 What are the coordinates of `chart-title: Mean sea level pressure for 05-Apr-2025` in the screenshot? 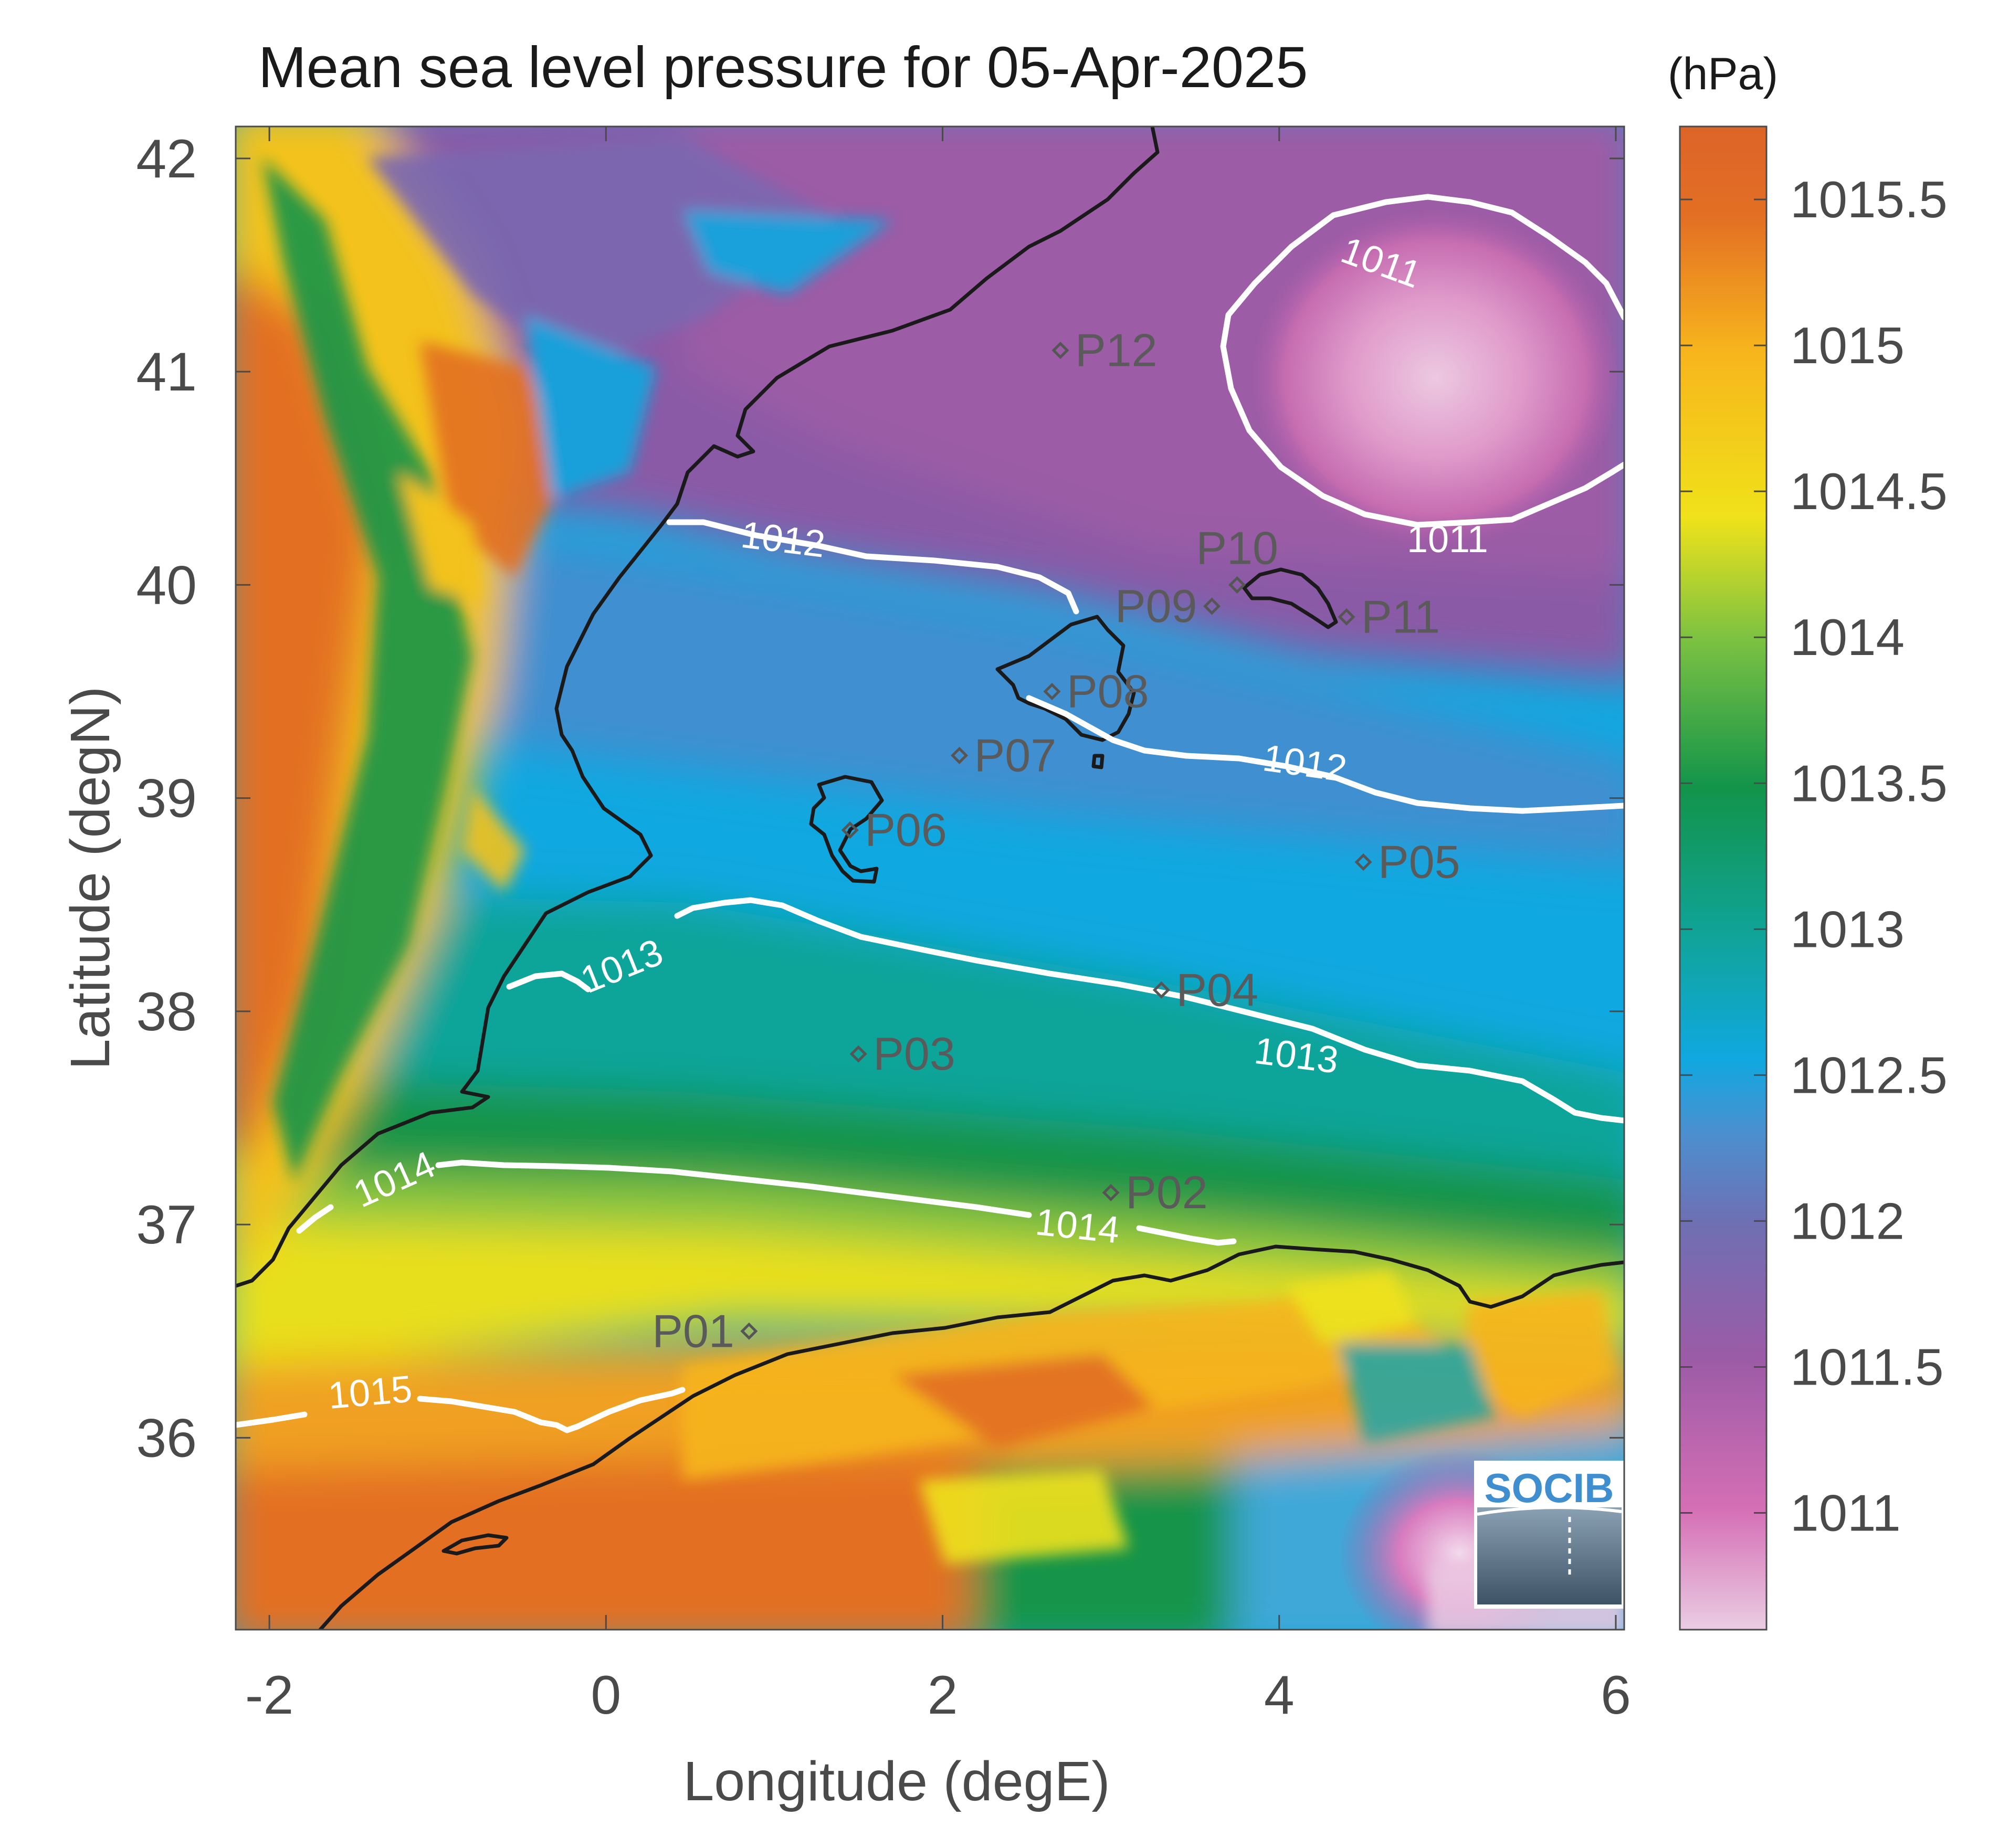 It's located at (783, 67).